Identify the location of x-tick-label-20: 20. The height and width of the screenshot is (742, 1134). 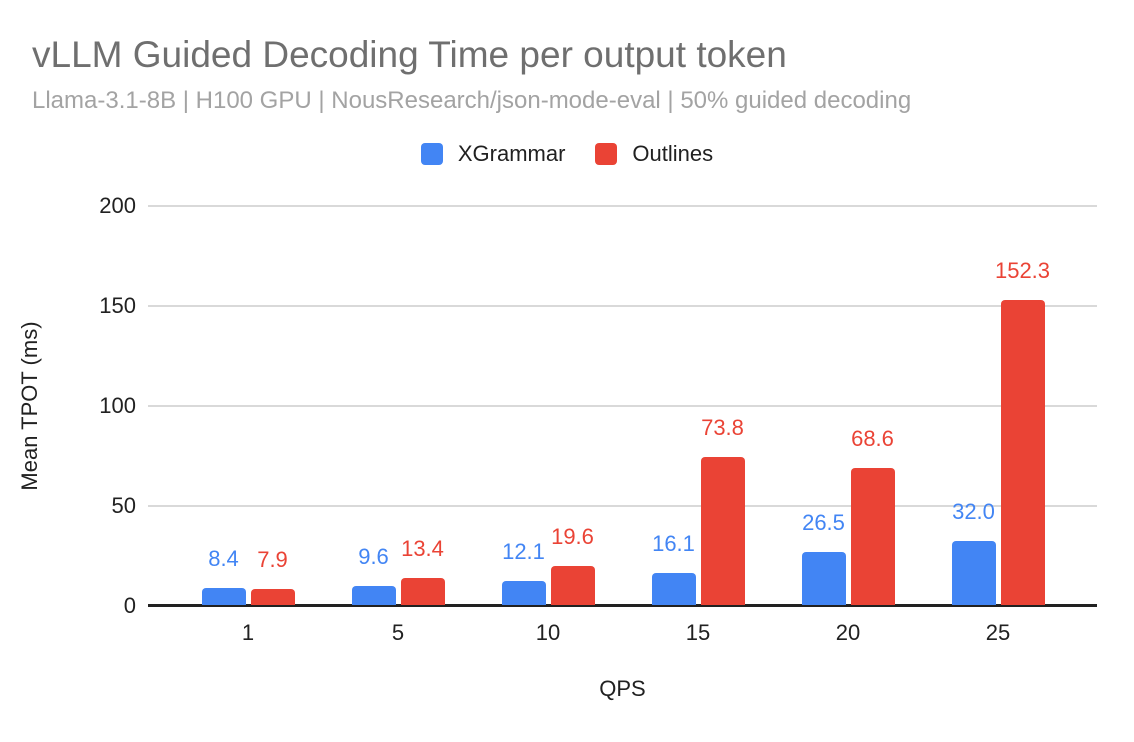
(848, 632).